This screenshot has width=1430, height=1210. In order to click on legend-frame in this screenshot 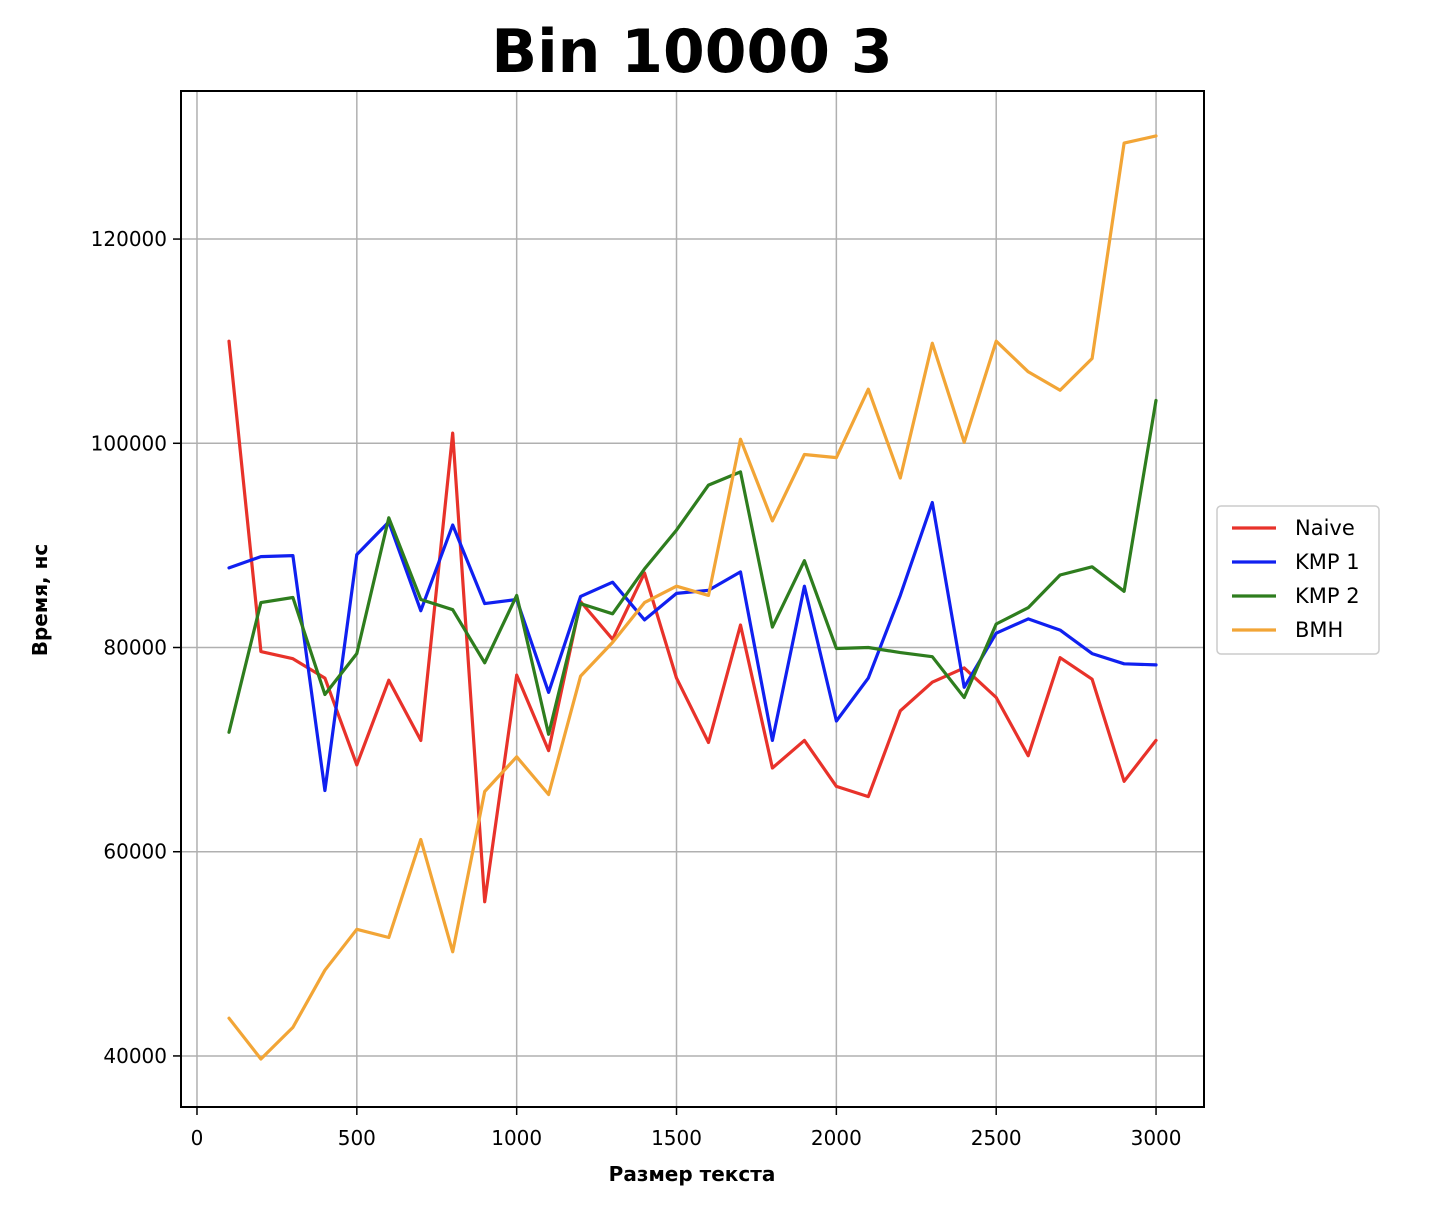, I will do `click(1298, 580)`.